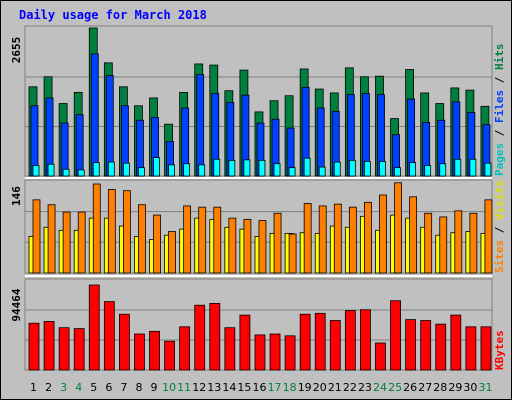  What do you see at coordinates (365, 387) in the screenshot?
I see `x-tick-label-day-23: 23` at bounding box center [365, 387].